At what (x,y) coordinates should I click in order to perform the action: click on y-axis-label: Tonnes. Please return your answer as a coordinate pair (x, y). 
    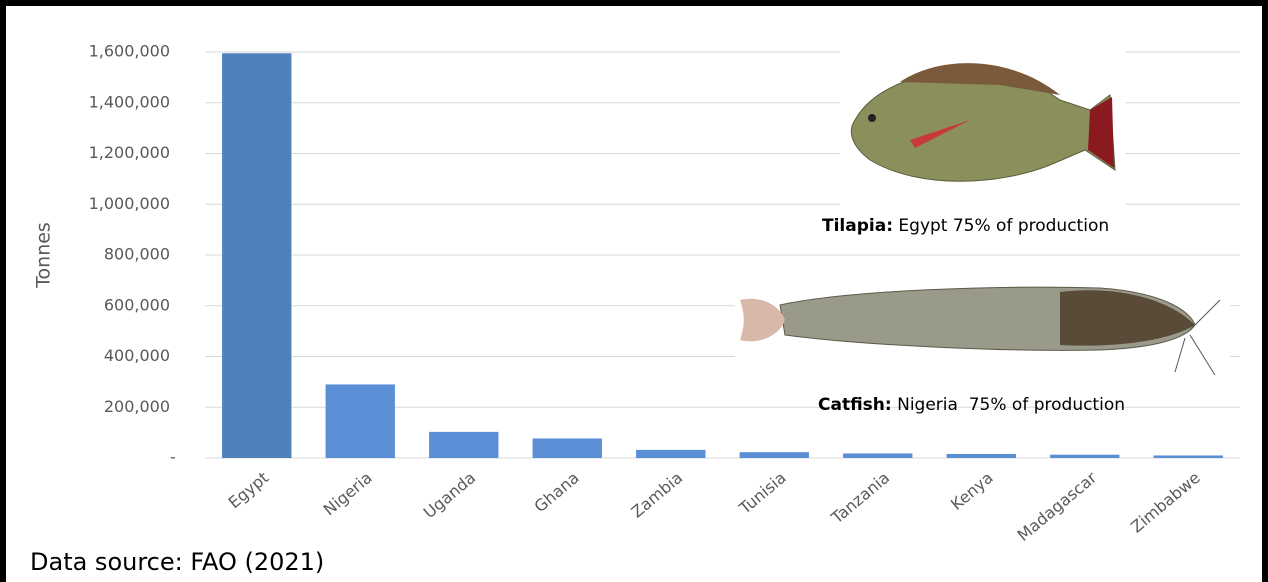
    Looking at the image, I should click on (44, 255).